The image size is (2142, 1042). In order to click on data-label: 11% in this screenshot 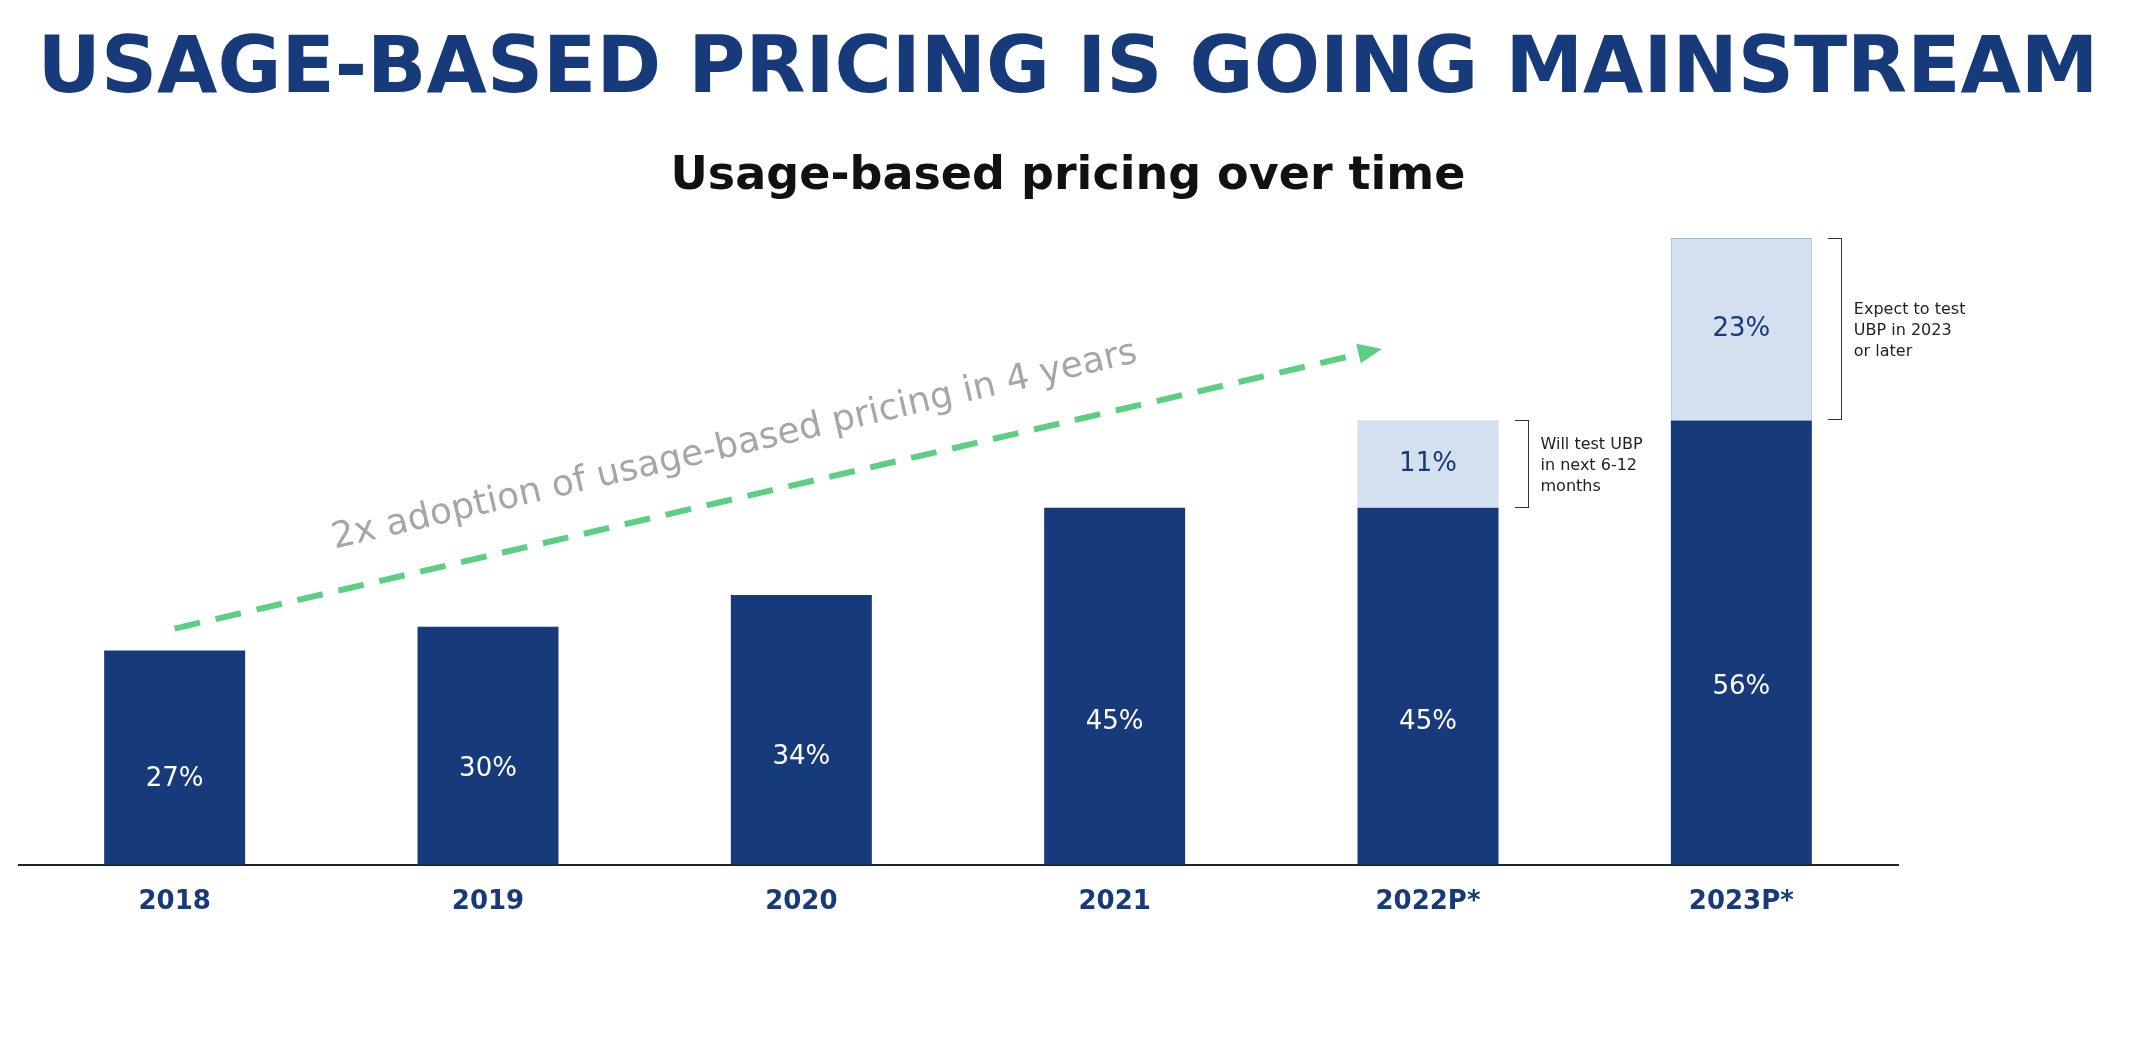, I will do `click(1428, 461)`.